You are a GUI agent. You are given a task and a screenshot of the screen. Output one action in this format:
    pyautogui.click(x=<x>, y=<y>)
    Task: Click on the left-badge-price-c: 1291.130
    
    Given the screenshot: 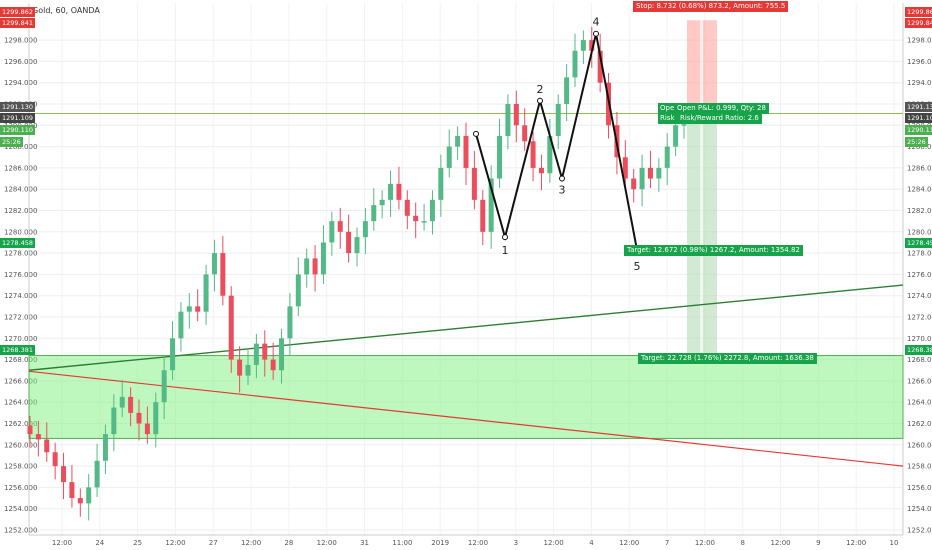 What is the action you would take?
    pyautogui.click(x=18, y=107)
    